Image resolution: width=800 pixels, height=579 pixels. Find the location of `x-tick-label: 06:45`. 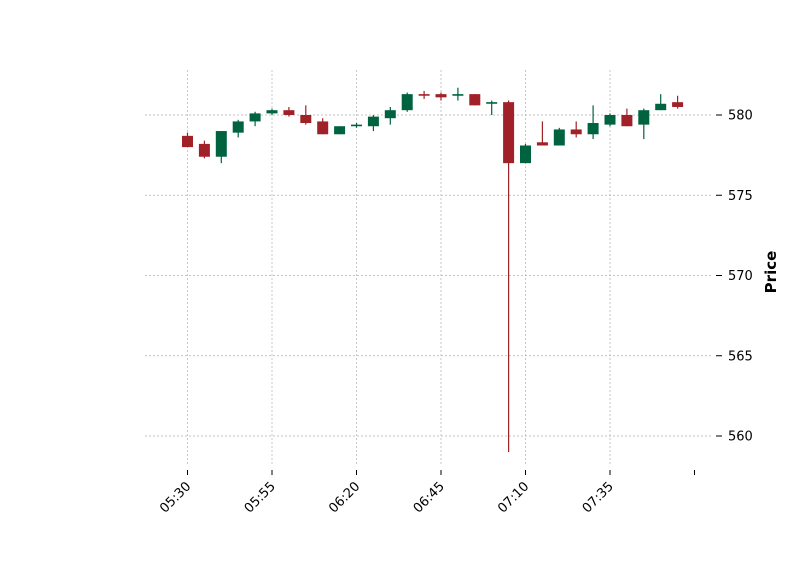

x-tick-label: 06:45 is located at coordinates (429, 497).